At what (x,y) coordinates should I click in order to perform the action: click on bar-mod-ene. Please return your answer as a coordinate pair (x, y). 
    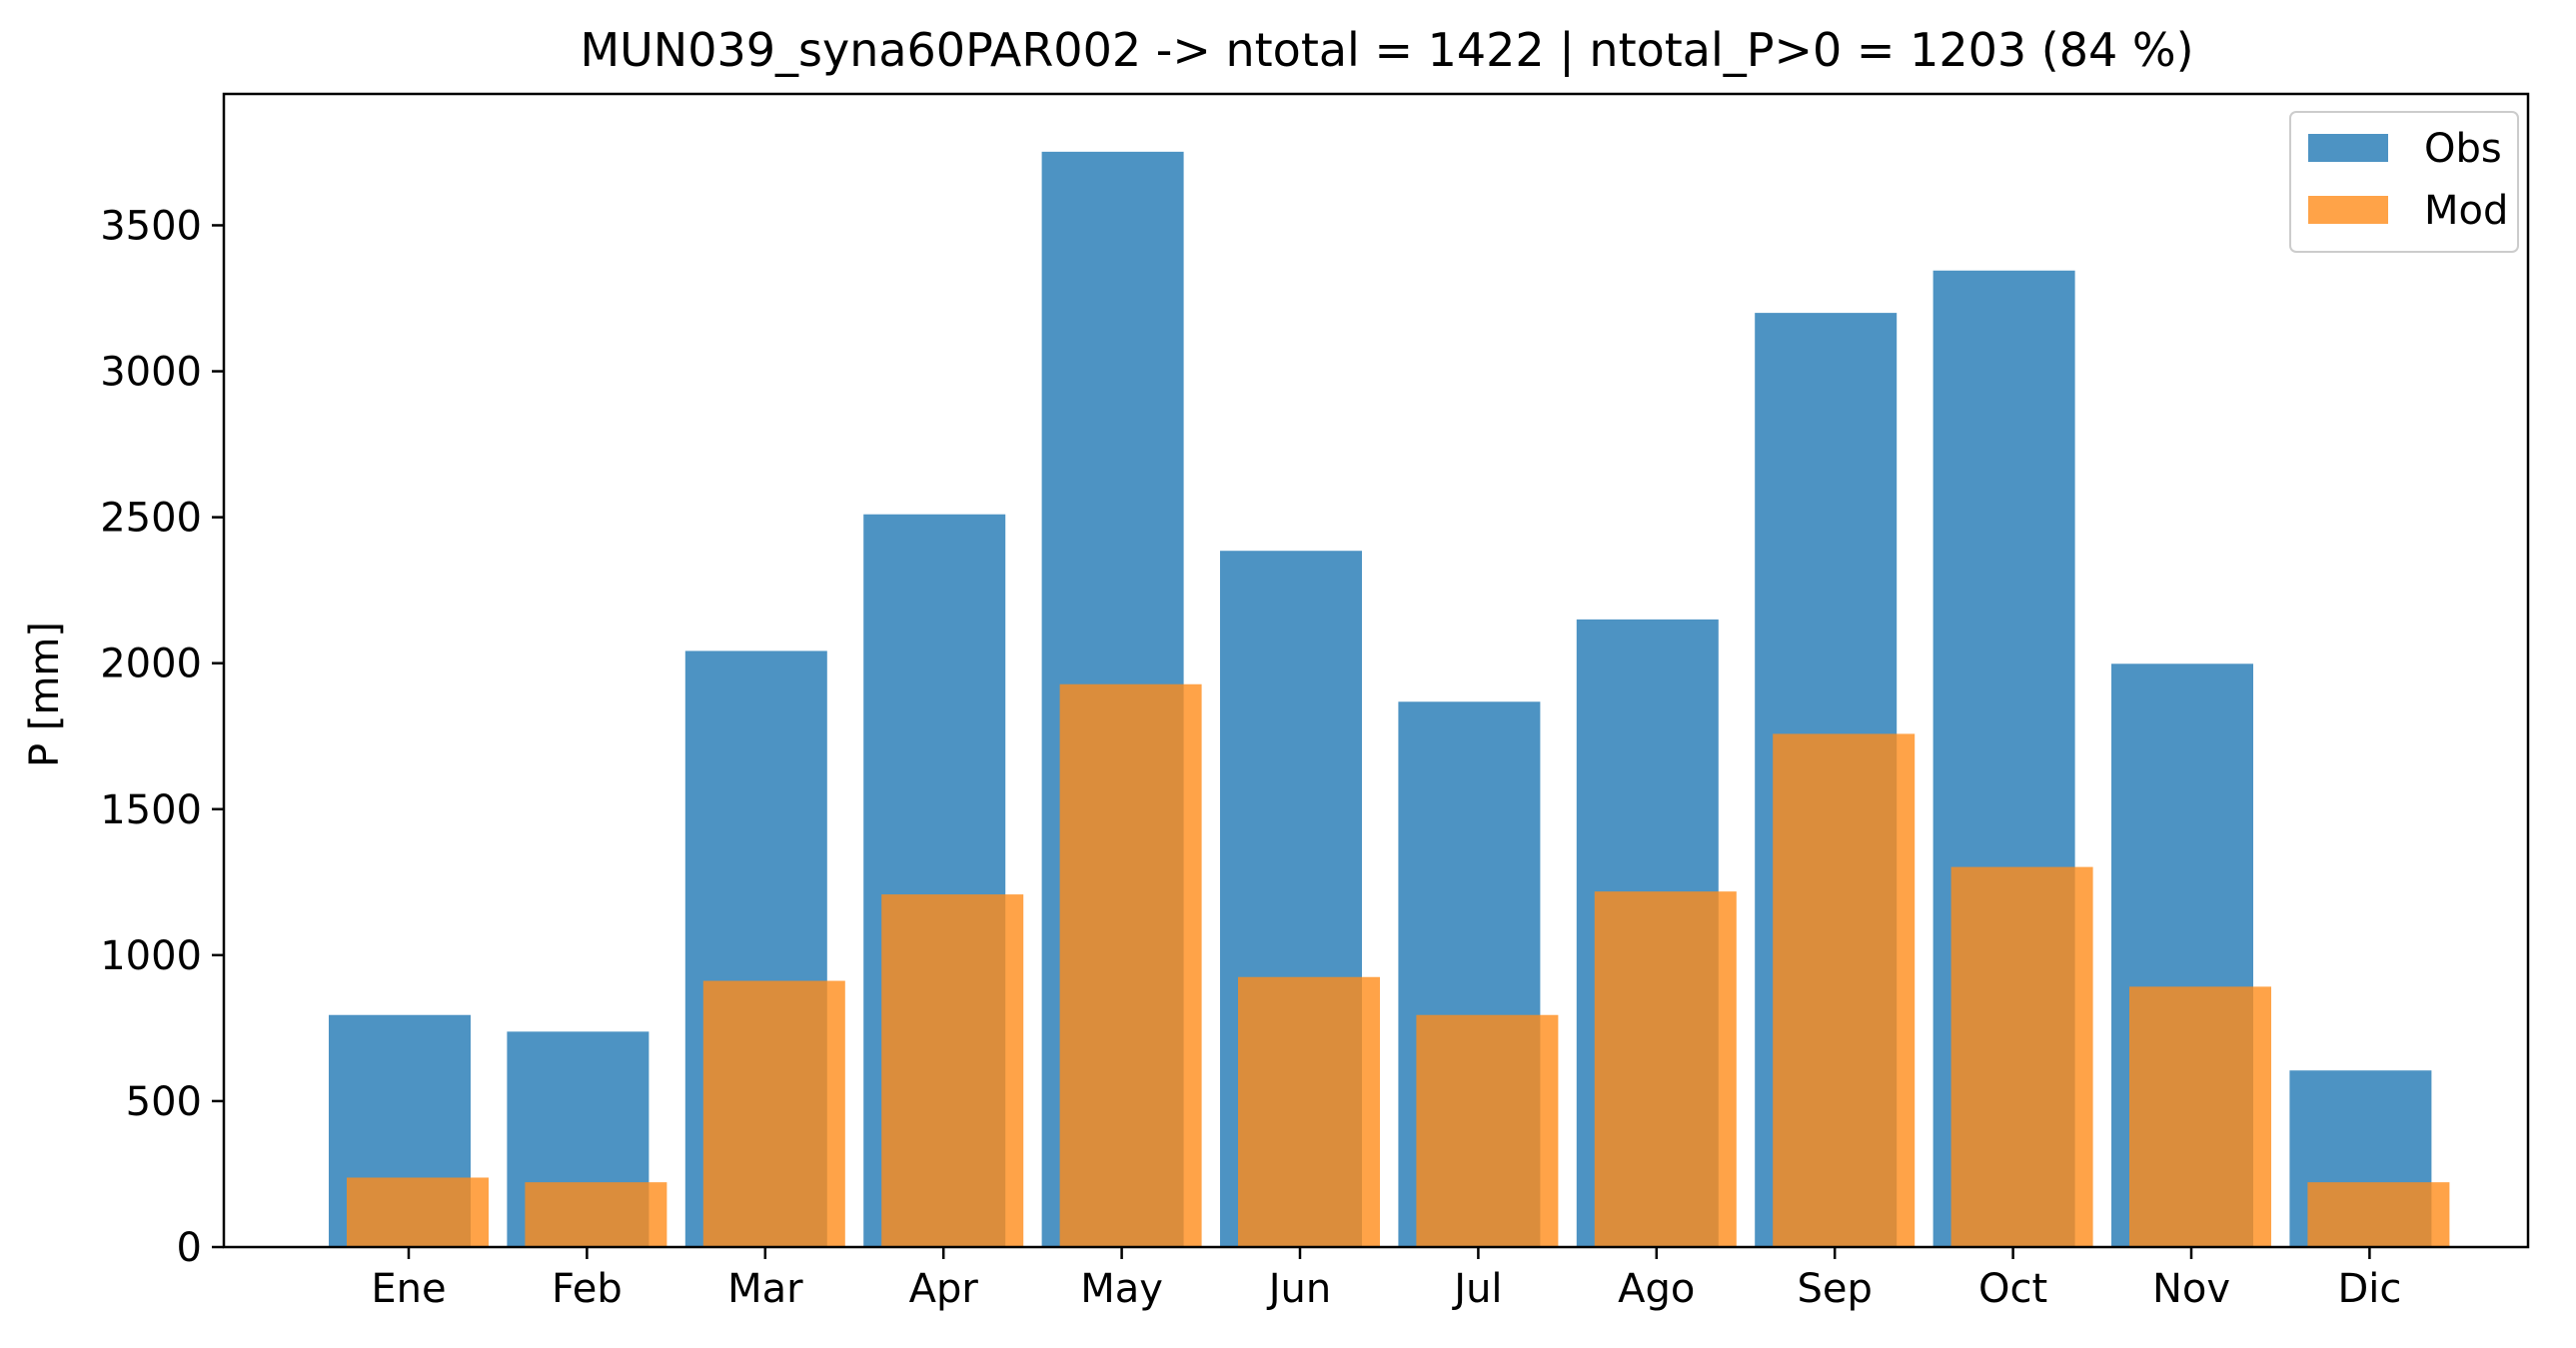
    Looking at the image, I should click on (418, 1212).